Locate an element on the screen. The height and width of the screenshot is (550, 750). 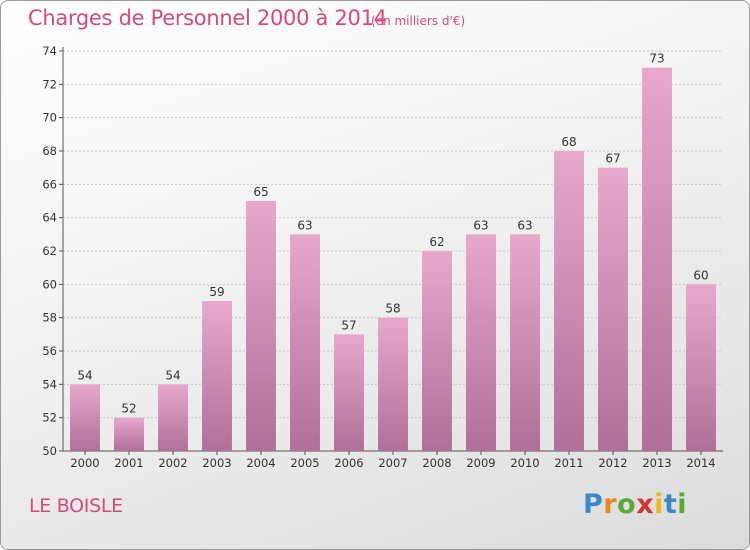
x-tick-label: 2000 is located at coordinates (84, 463).